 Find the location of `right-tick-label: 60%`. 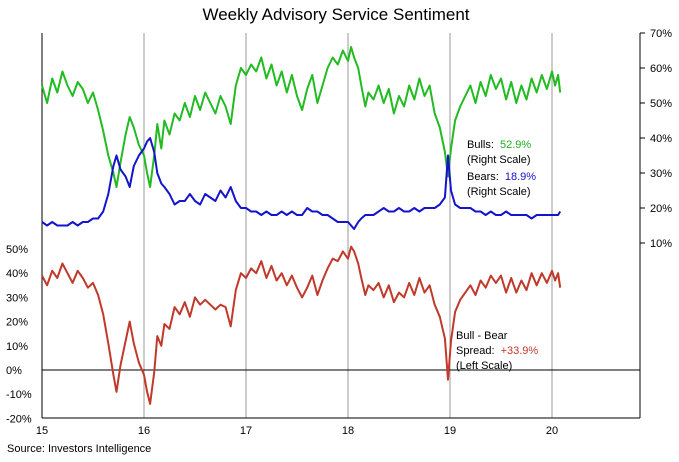

right-tick-label: 60% is located at coordinates (661, 69).